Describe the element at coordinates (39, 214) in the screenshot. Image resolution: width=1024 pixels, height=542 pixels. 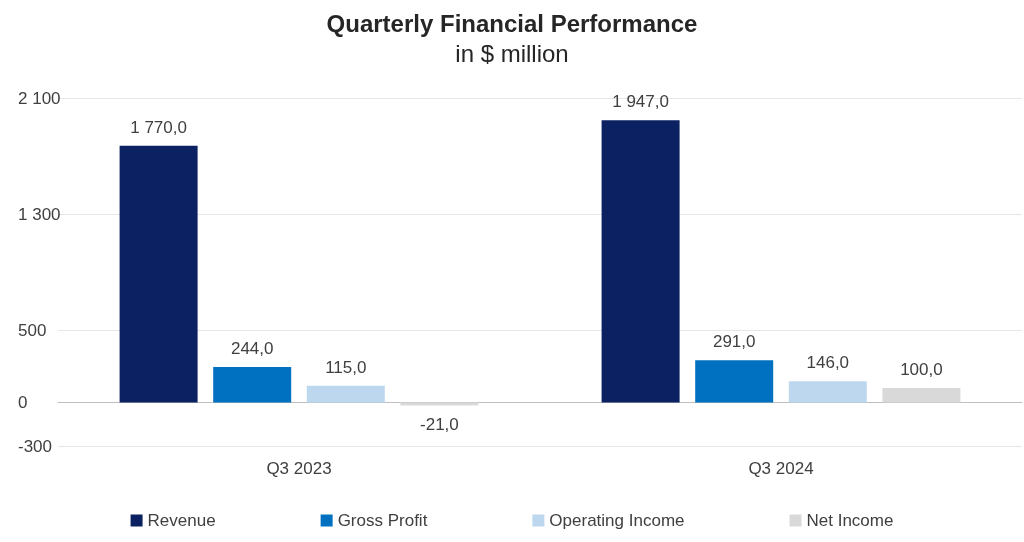
I see `y-tick-label: 1 300` at that location.